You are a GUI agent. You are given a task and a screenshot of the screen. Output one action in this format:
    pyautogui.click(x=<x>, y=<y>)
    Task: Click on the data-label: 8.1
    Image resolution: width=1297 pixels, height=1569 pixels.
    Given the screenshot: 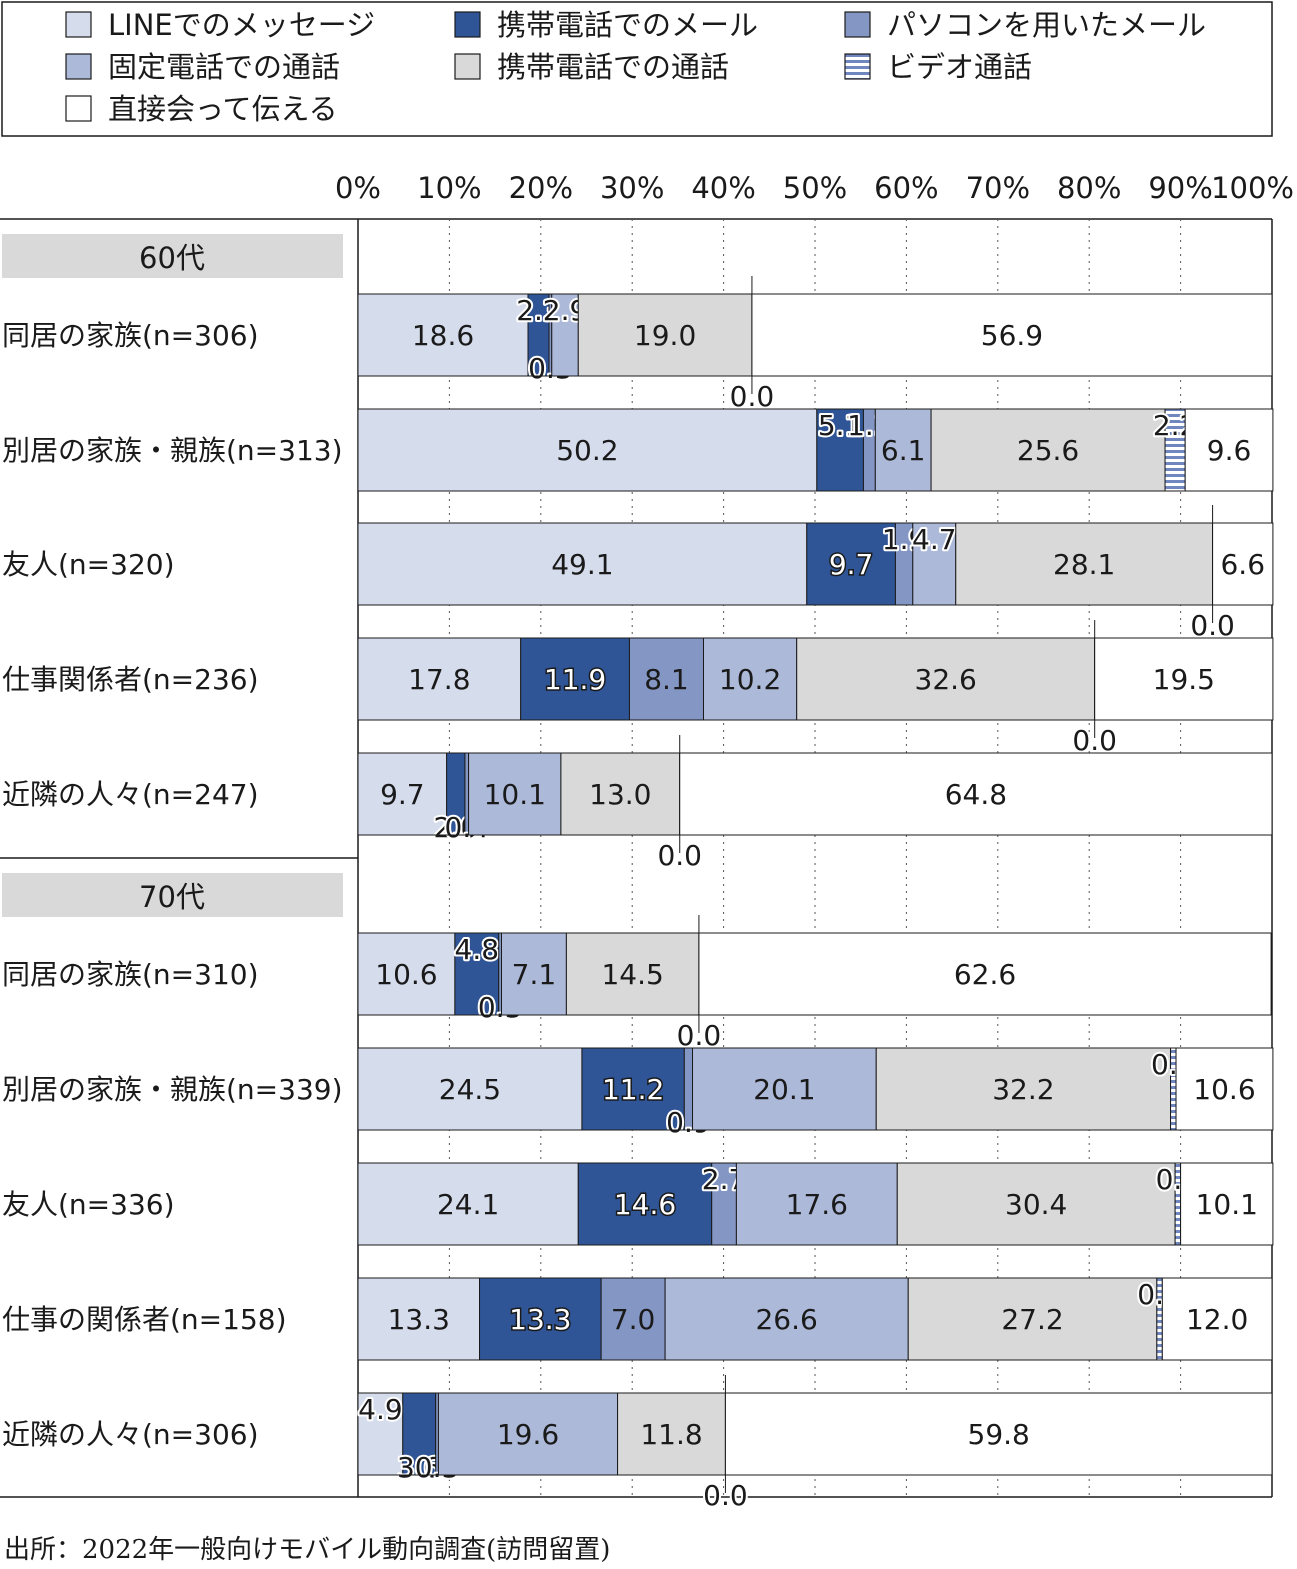 What is the action you would take?
    pyautogui.click(x=666, y=679)
    